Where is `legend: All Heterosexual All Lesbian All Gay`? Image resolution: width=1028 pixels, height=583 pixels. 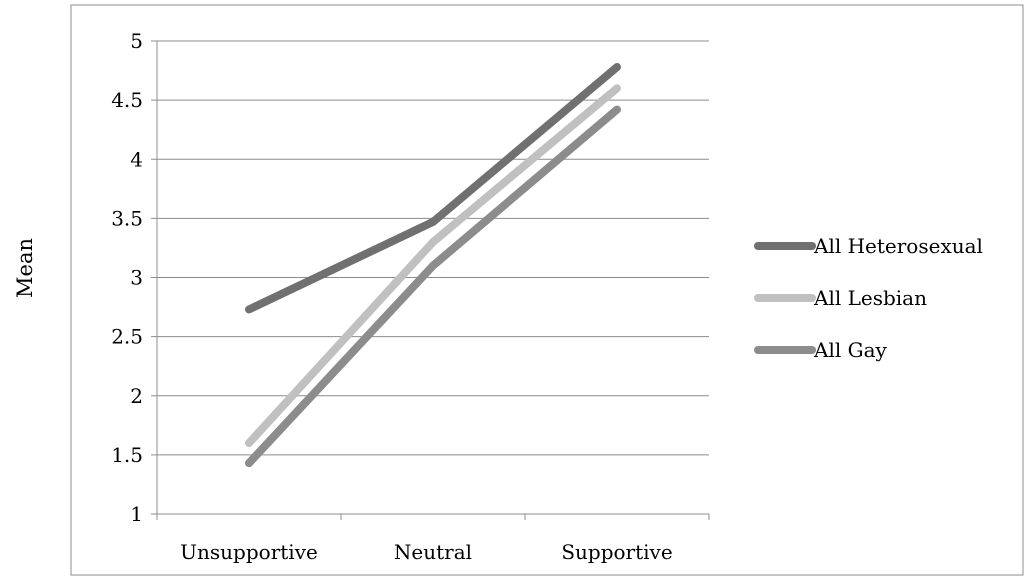 legend: All Heterosexual All Lesbian All Gay is located at coordinates (868, 298).